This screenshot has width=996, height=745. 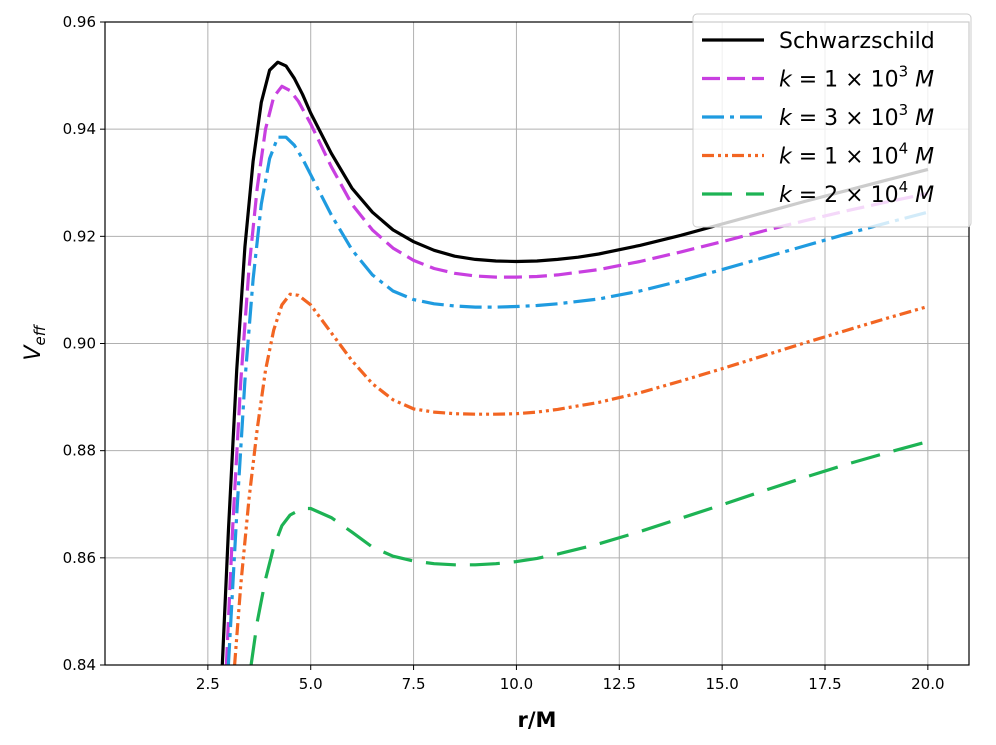 I want to click on y-tick-label: 0.84, so click(x=79, y=665).